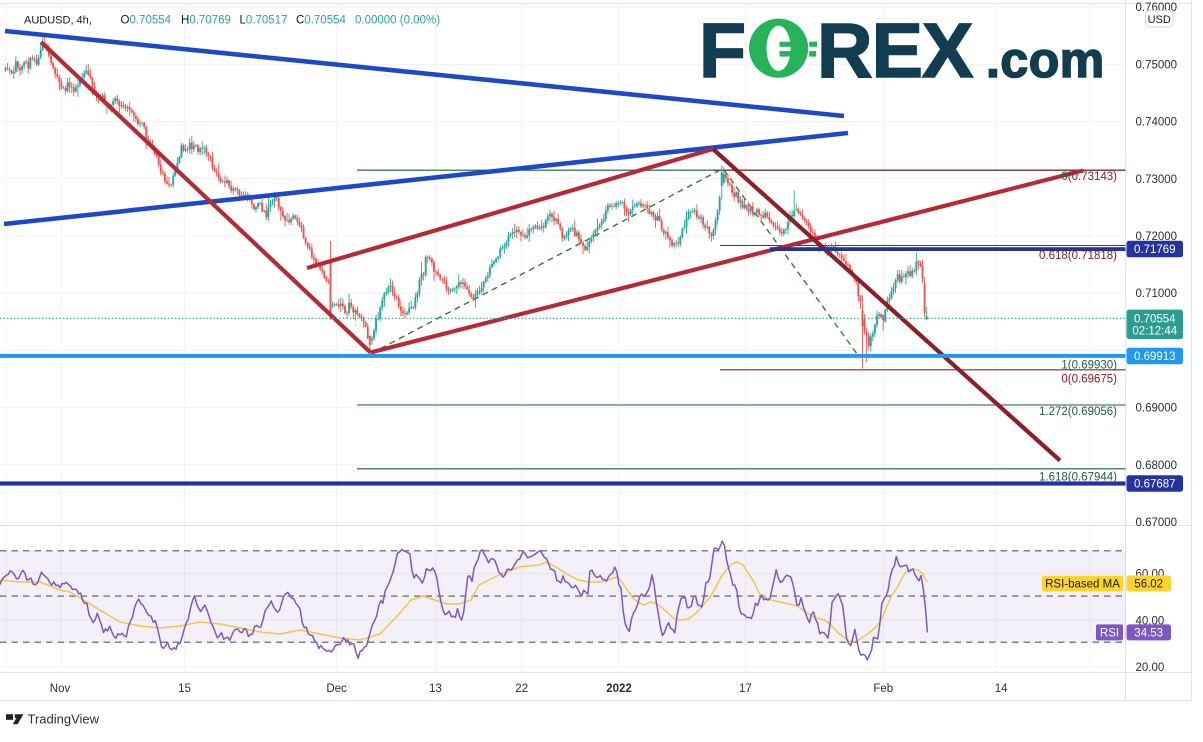  I want to click on svg-text: 0.71000, so click(1157, 294).